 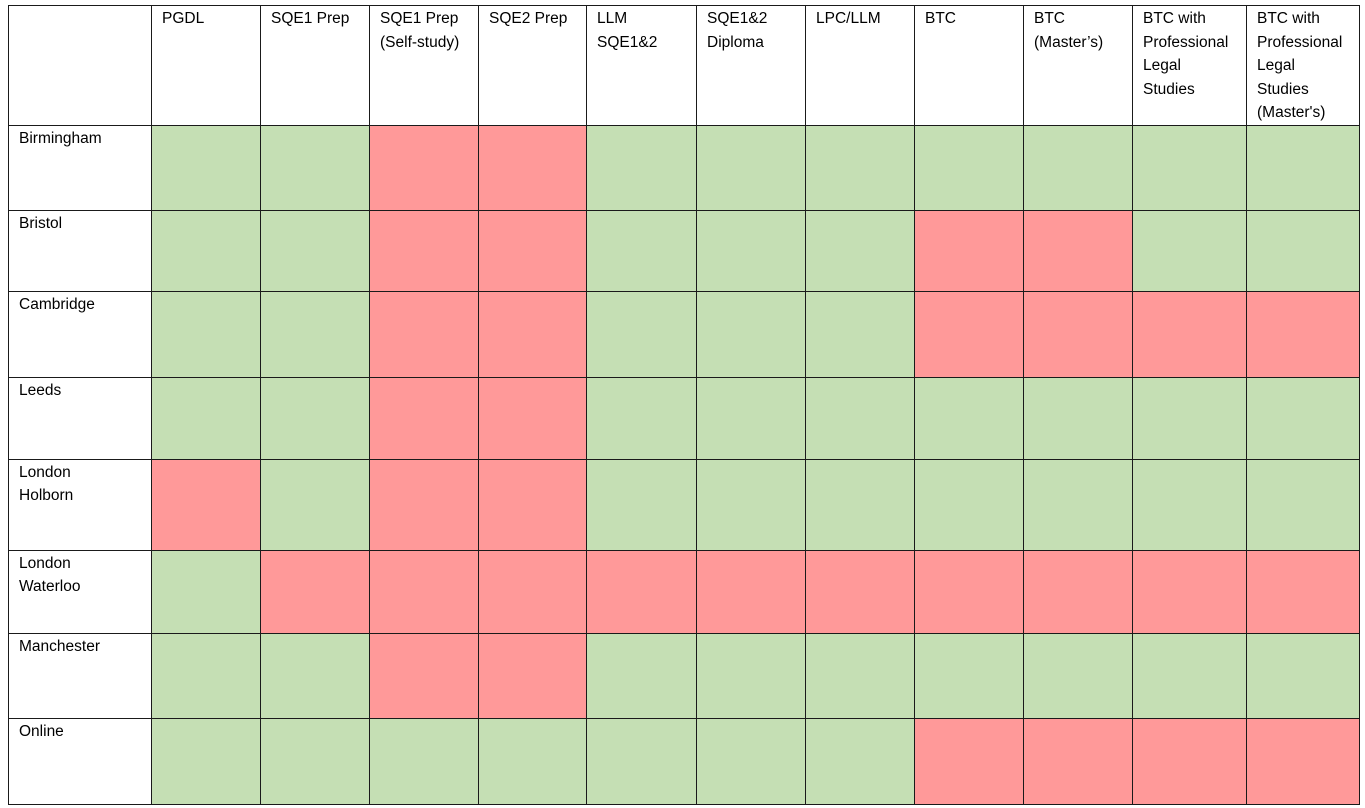 I want to click on row-header-label: London Waterloo, so click(x=50, y=575).